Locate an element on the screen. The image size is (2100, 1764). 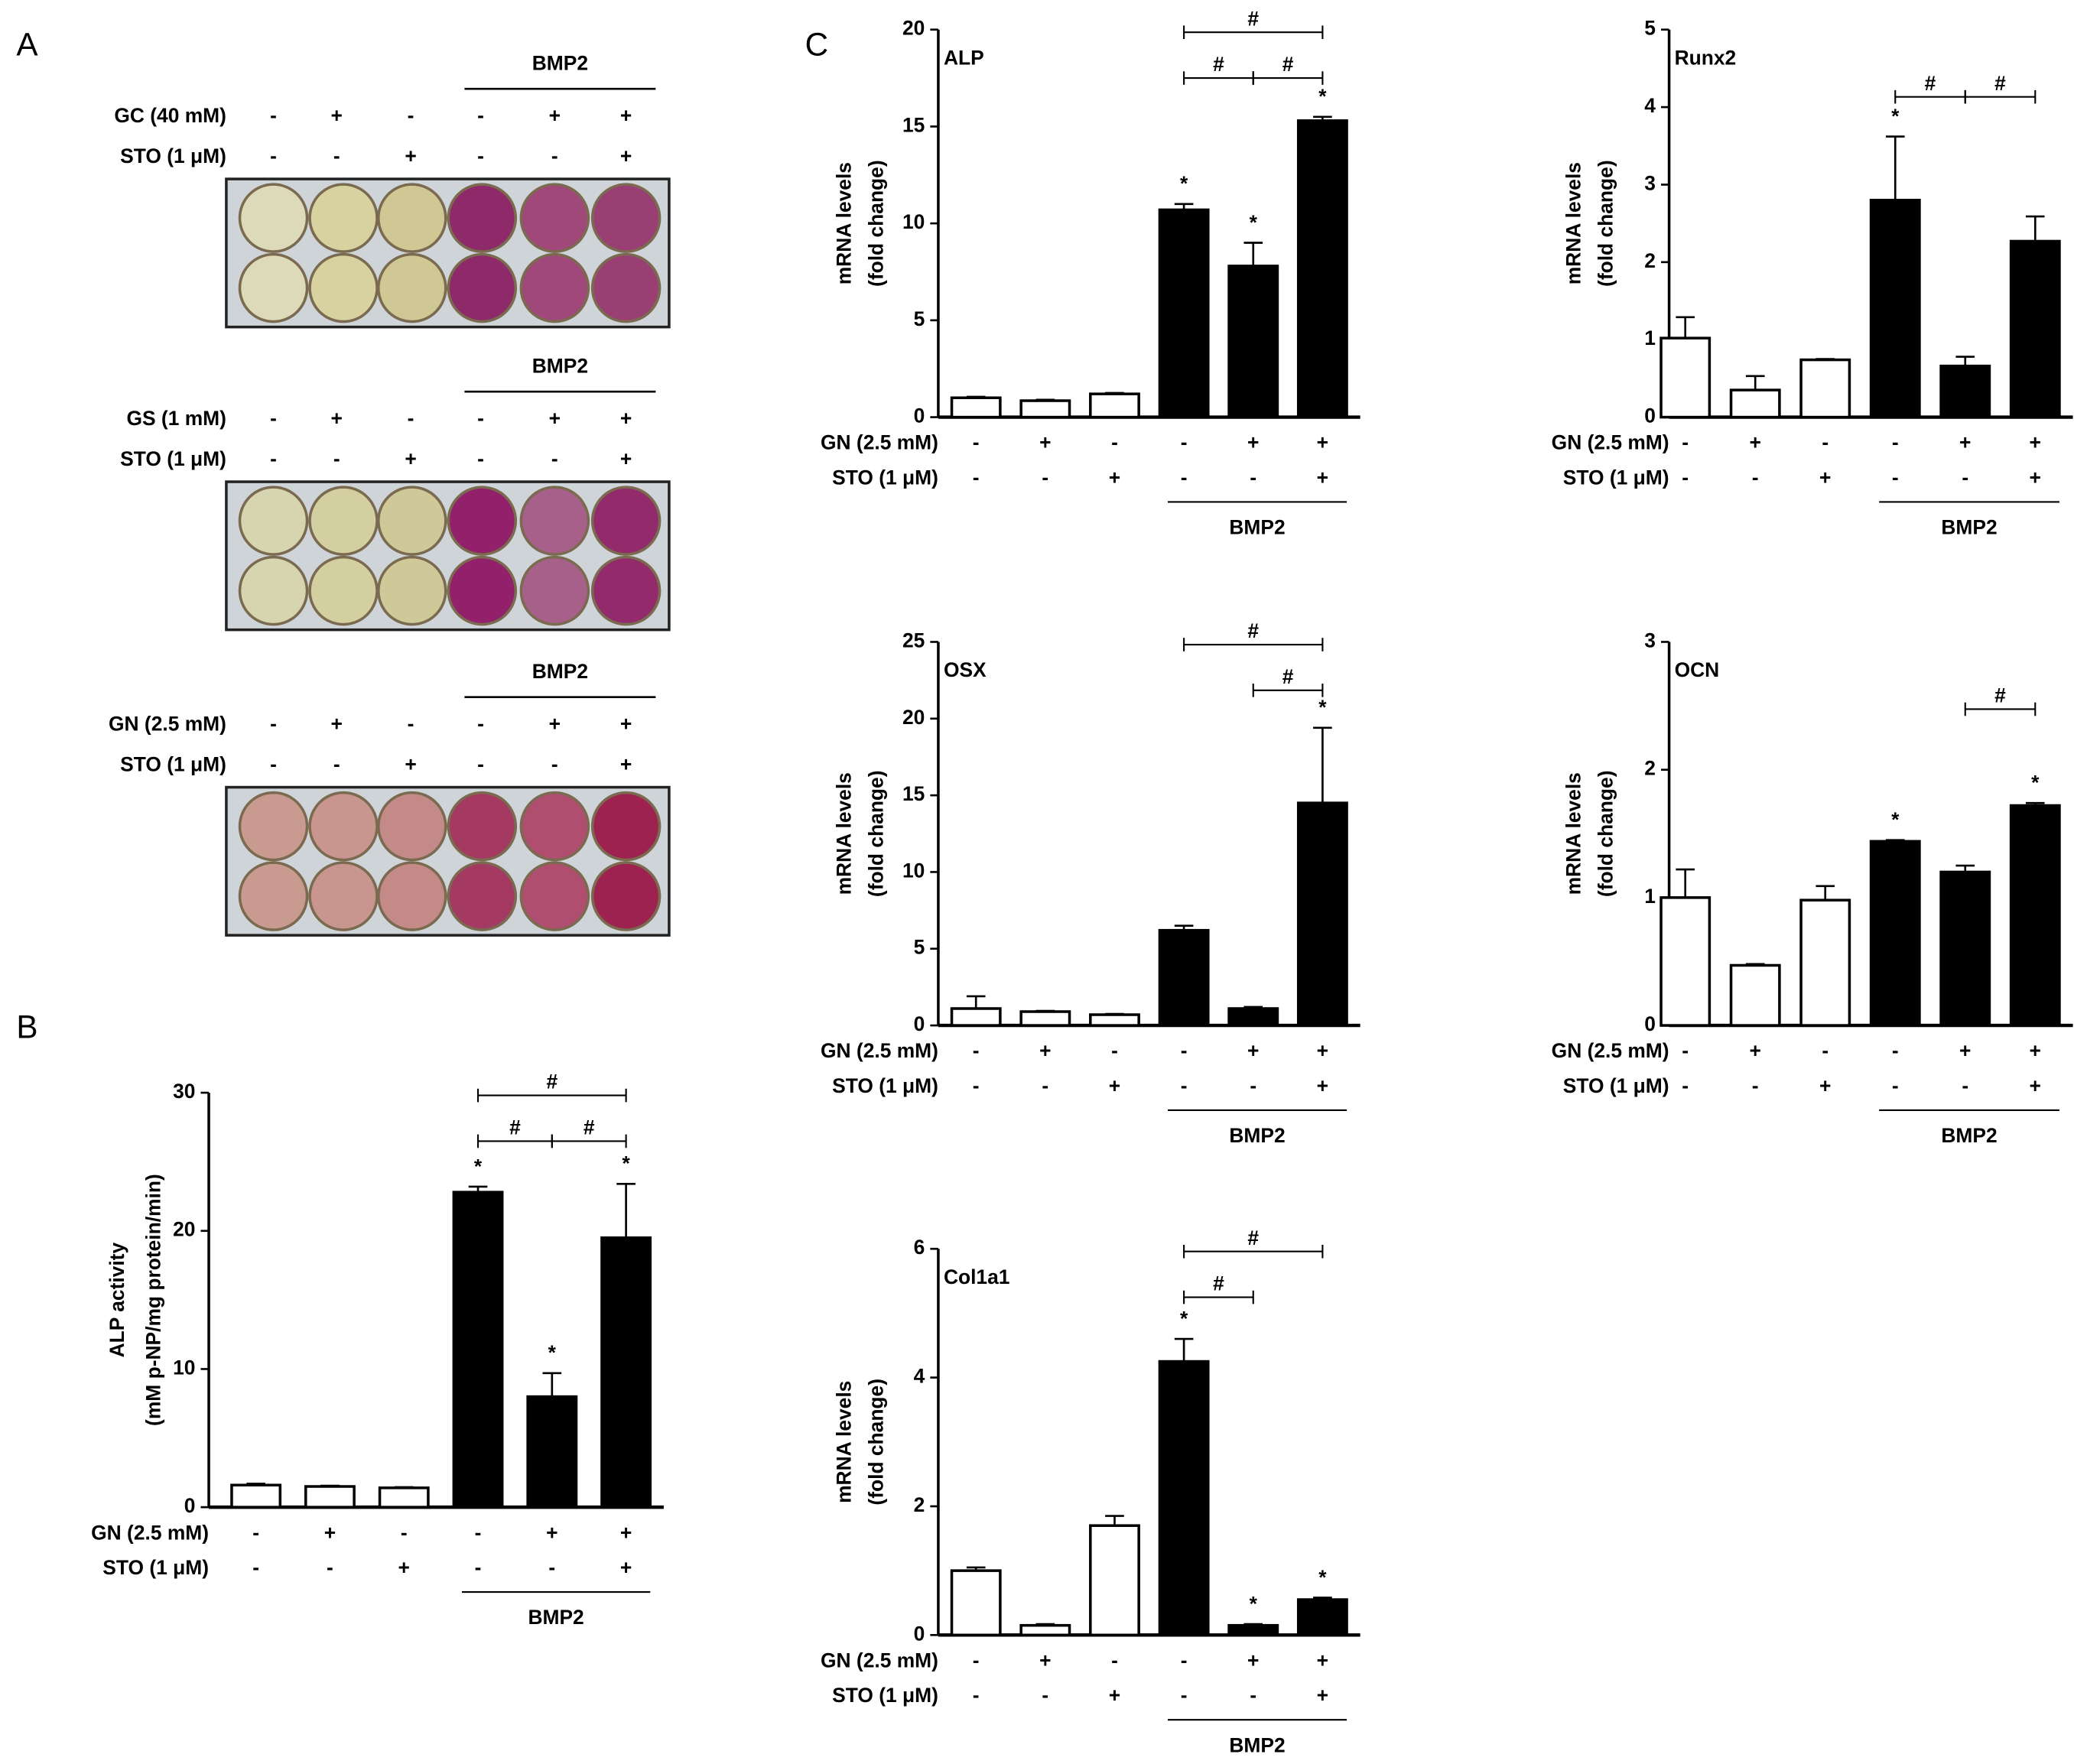
y-tick-label: 4 is located at coordinates (920, 1376).